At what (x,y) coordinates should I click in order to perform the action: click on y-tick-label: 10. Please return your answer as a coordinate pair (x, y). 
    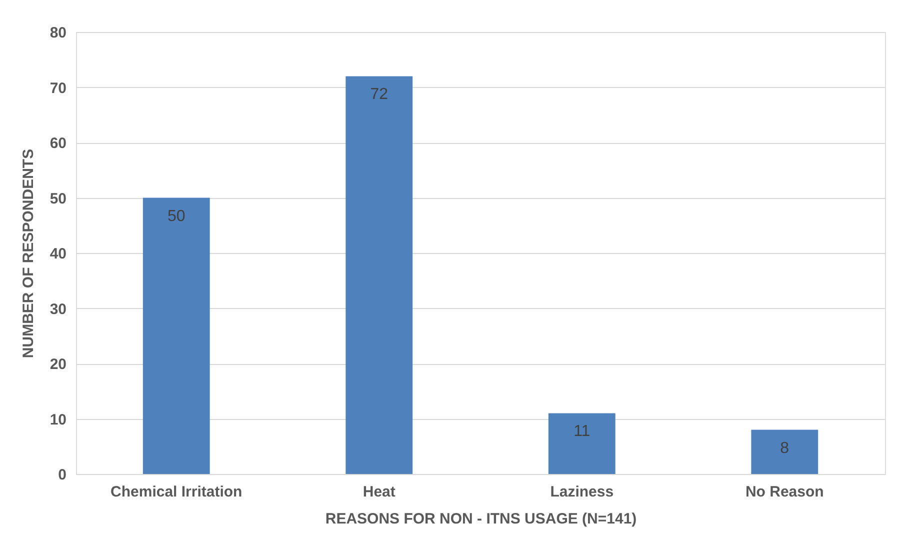
    Looking at the image, I should click on (58, 419).